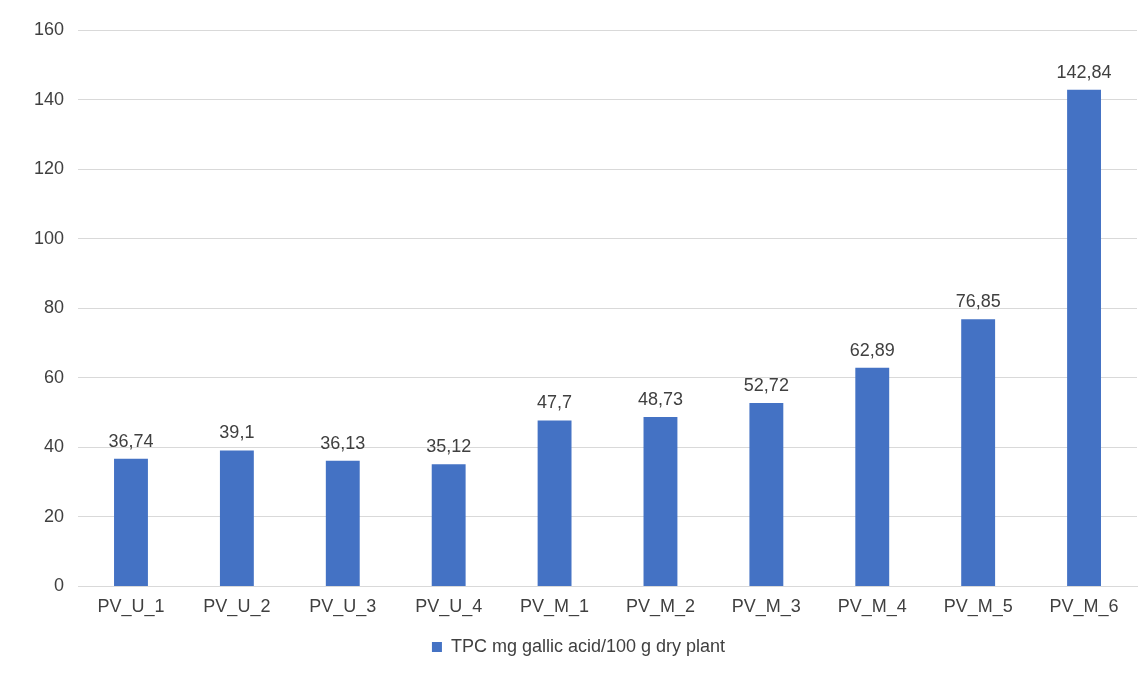 The width and height of the screenshot is (1147, 676). What do you see at coordinates (54, 376) in the screenshot?
I see `y-tick-label: 60` at bounding box center [54, 376].